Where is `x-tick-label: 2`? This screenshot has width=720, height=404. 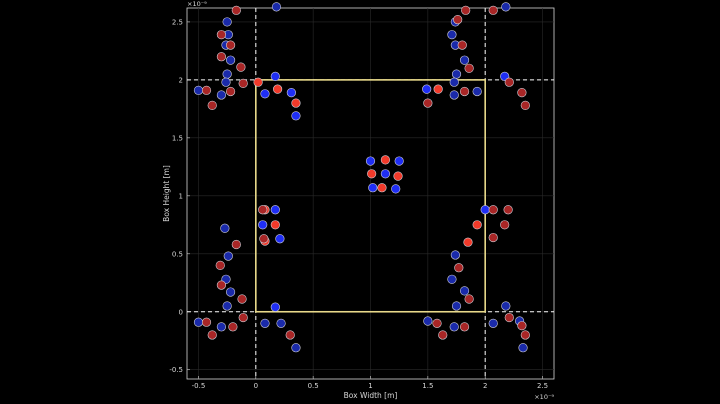 x-tick-label: 2 is located at coordinates (485, 386).